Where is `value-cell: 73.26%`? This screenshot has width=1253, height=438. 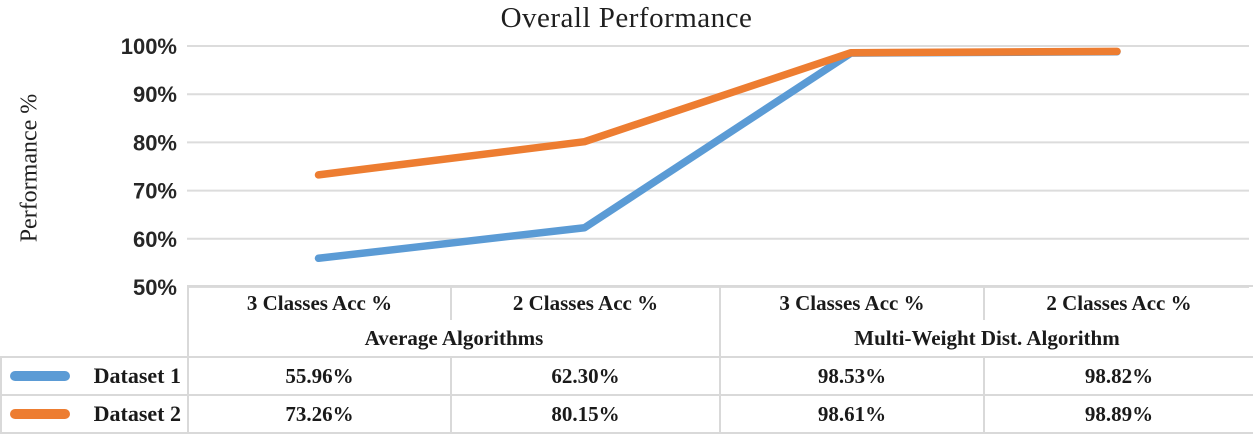 value-cell: 73.26% is located at coordinates (319, 414).